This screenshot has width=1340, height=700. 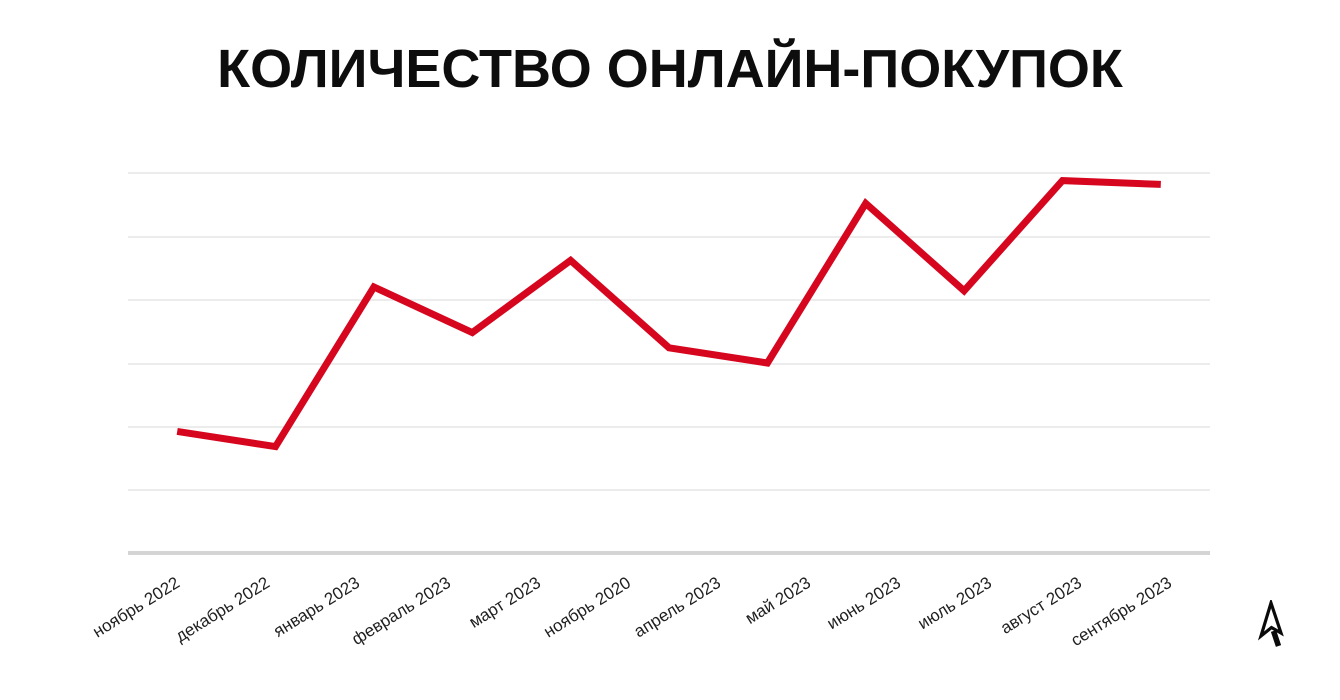 What do you see at coordinates (1270, 623) in the screenshot?
I see `arrow-cursor-icon` at bounding box center [1270, 623].